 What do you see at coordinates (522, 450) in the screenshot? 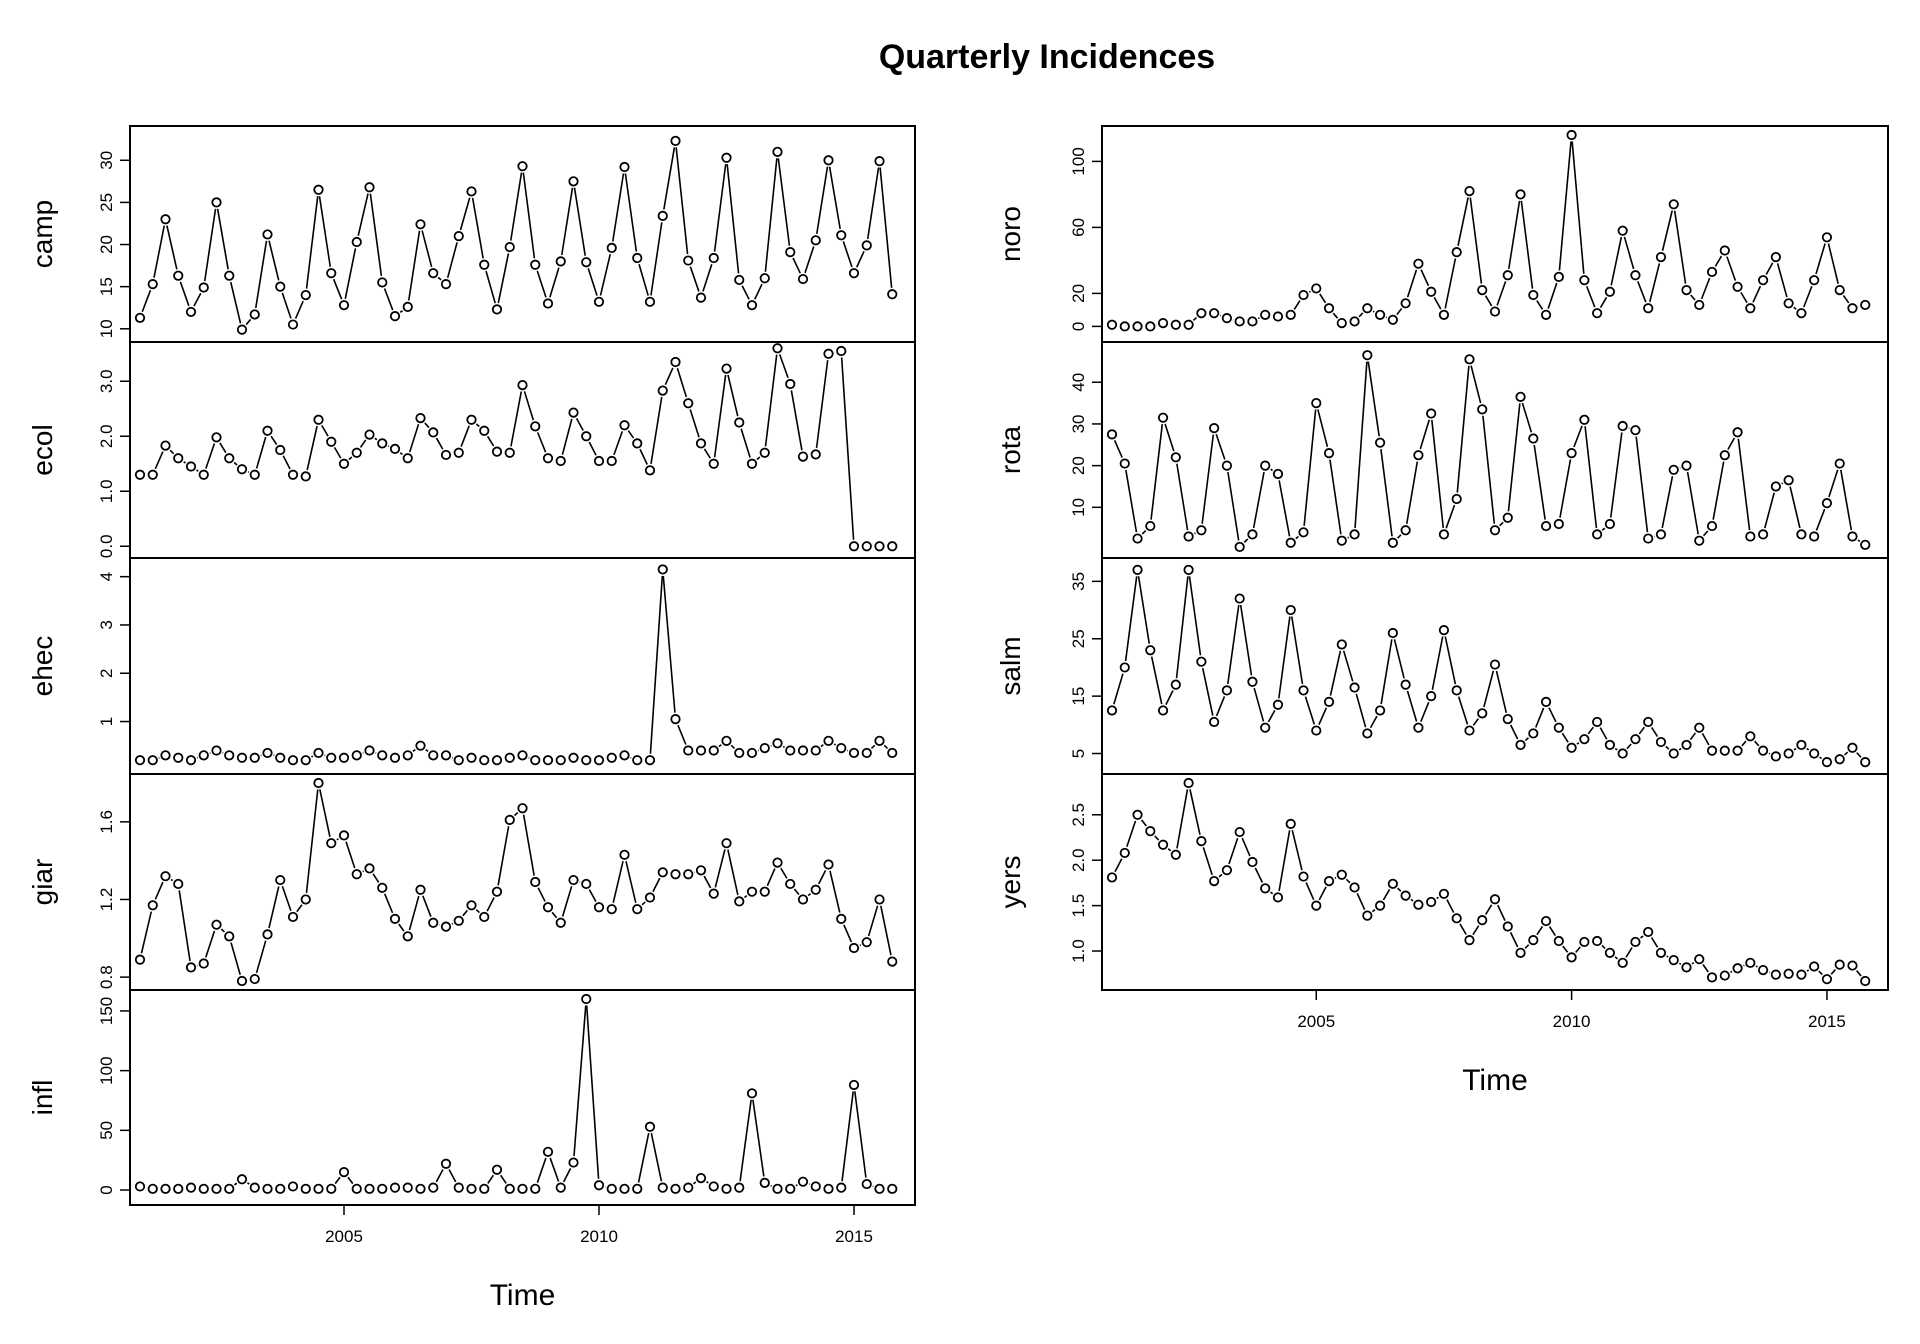
I see `panel-frame` at bounding box center [522, 450].